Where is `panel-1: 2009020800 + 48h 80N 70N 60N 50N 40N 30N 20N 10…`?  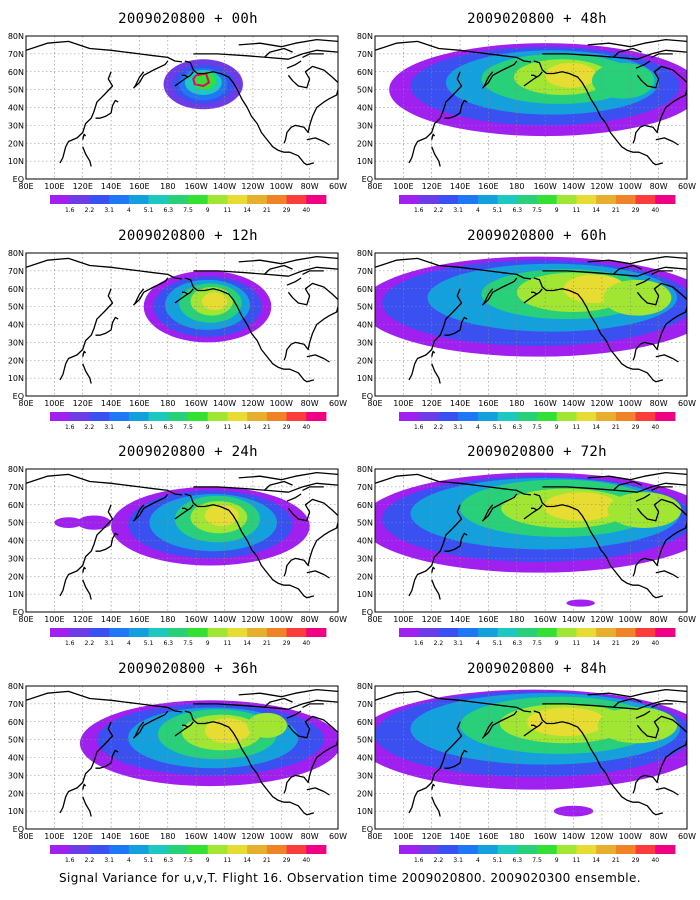
panel-1: 2009020800 + 48h 80N 70N 60N 50N 40N 30N 20N 10… is located at coordinates (528, 118).